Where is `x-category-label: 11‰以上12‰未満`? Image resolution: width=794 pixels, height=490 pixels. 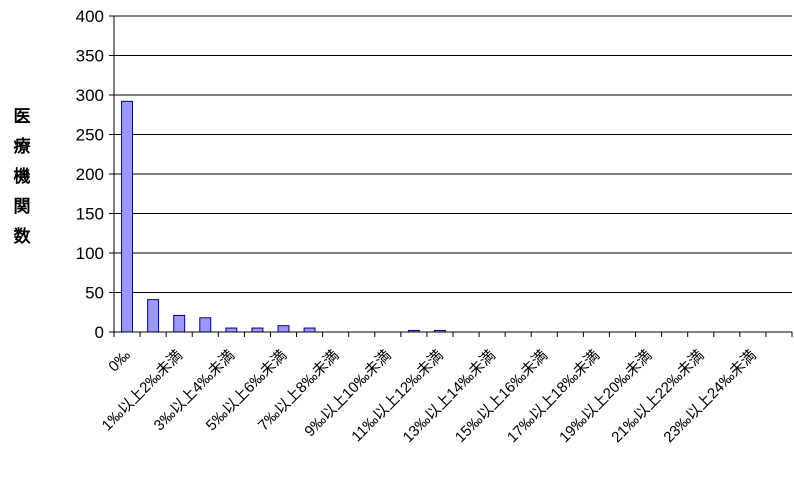
x-category-label: 11‰以上12‰未満 is located at coordinates (397, 396).